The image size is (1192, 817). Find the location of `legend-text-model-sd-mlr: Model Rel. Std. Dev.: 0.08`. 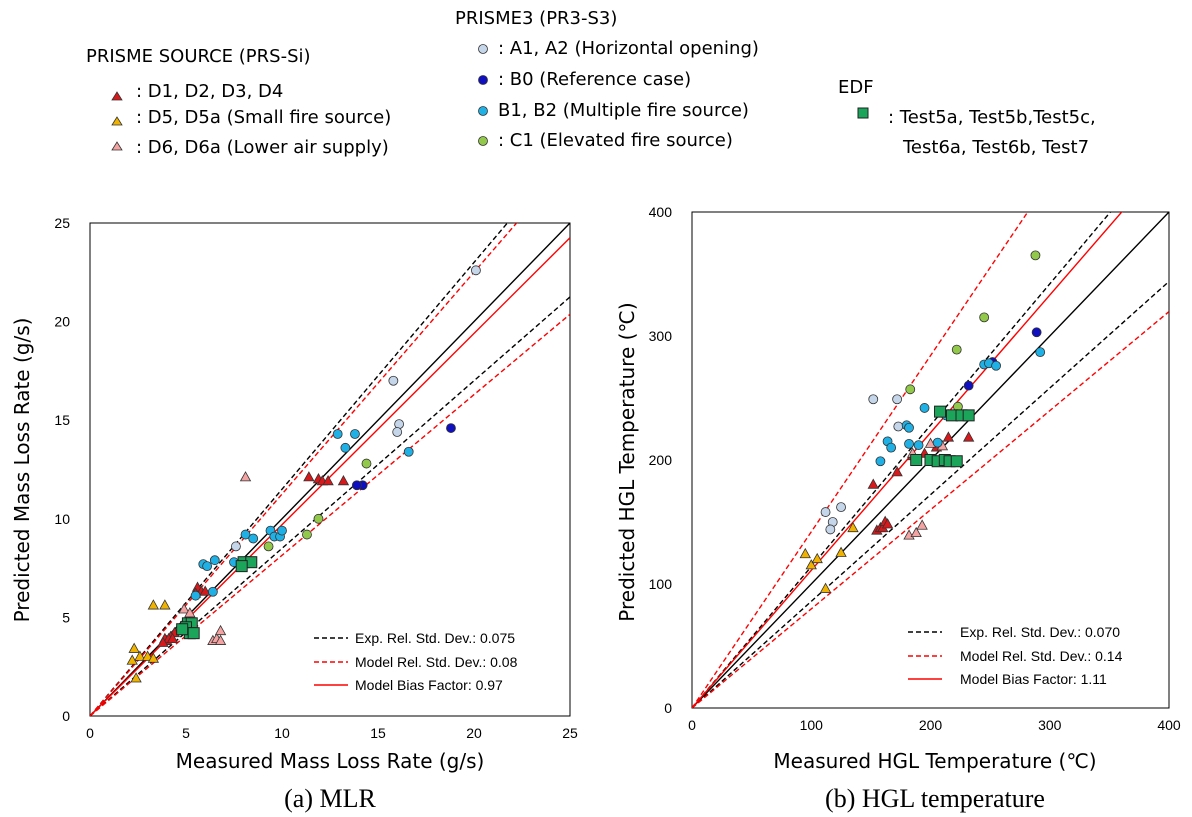

legend-text-model-sd-mlr: Model Rel. Std. Dev.: 0.08 is located at coordinates (436, 662).